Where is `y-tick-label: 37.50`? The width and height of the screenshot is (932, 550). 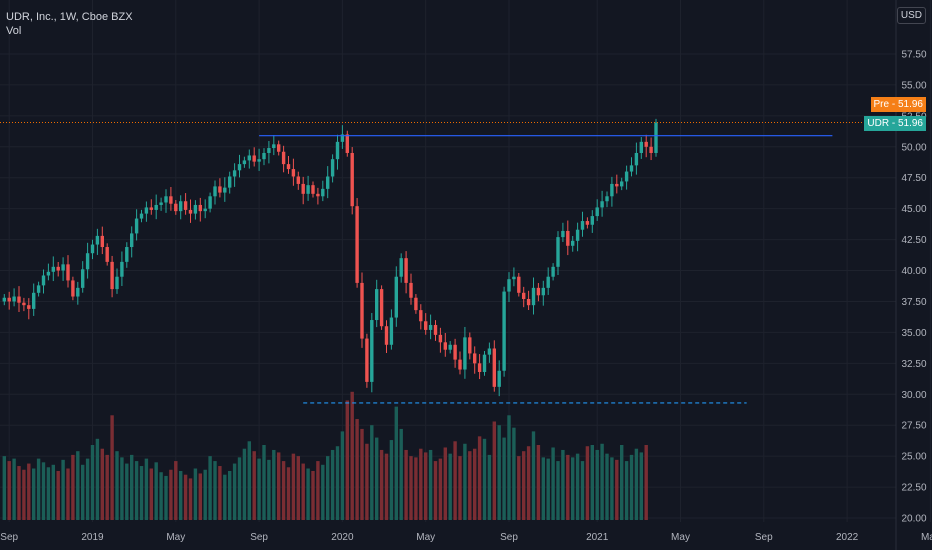
y-tick-label: 37.50 is located at coordinates (913, 302).